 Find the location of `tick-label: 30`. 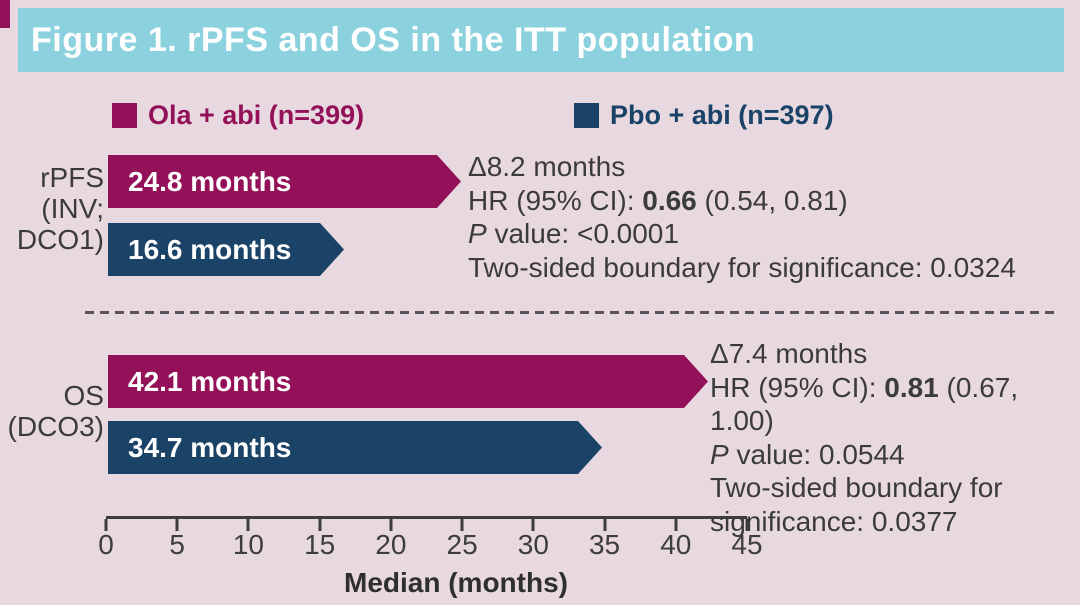

tick-label: 30 is located at coordinates (533, 544).